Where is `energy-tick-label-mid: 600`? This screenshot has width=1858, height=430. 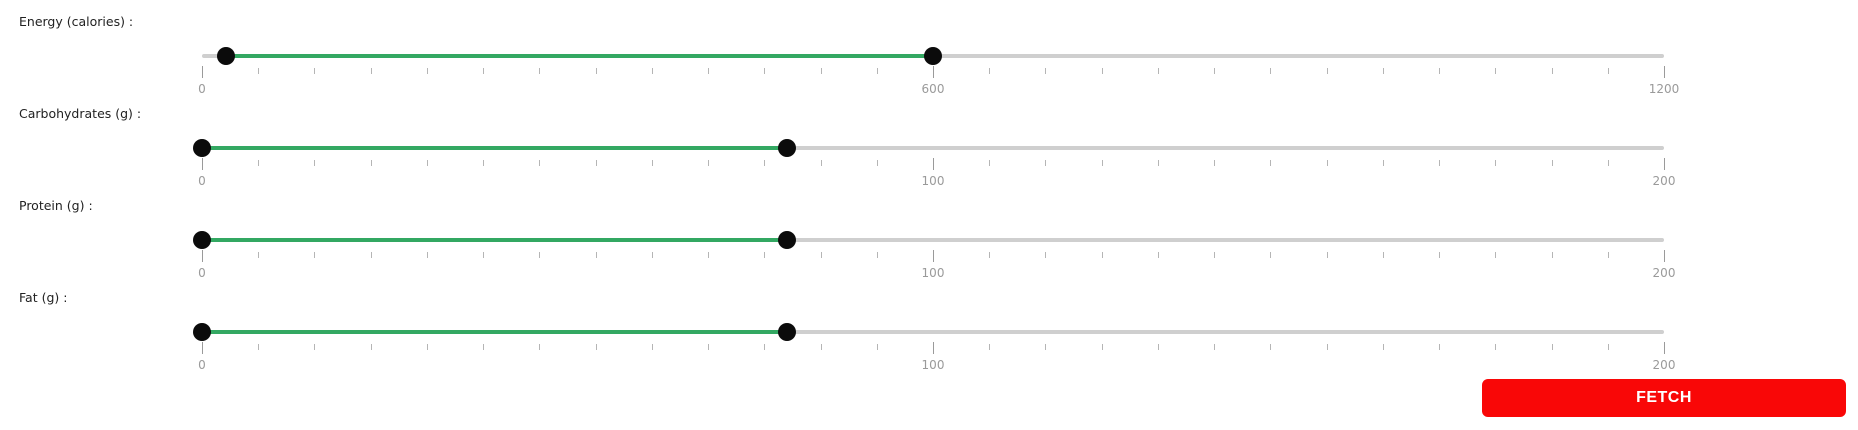 energy-tick-label-mid: 600 is located at coordinates (933, 89).